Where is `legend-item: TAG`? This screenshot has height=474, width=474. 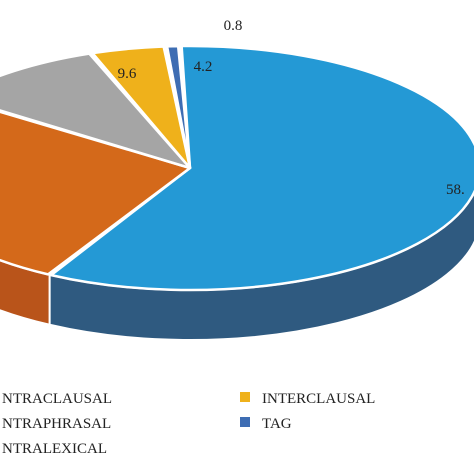
legend-item: TAG is located at coordinates (266, 424).